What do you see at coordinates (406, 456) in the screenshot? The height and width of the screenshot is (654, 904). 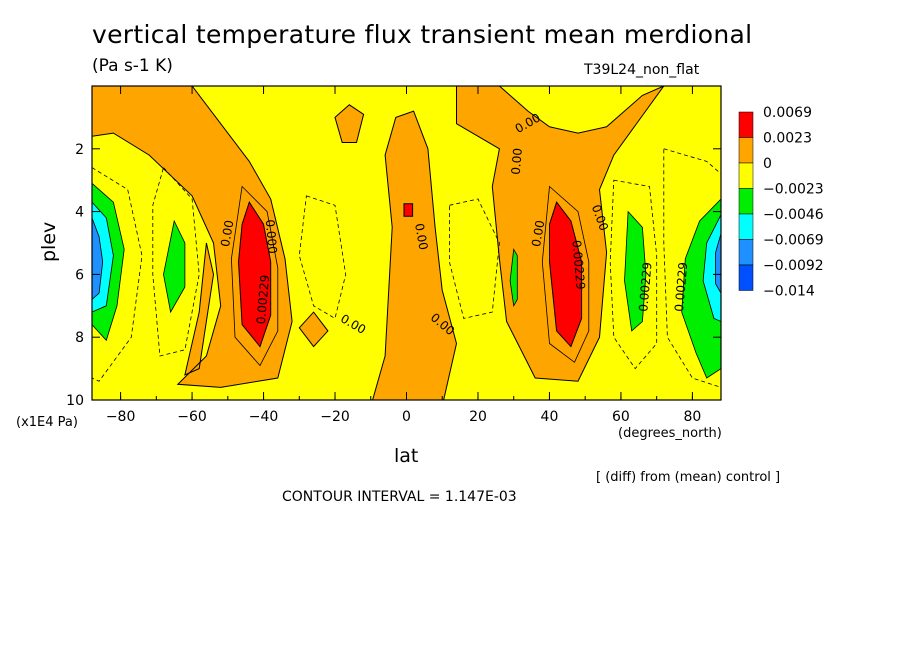 I see `x-axis-label: lat` at bounding box center [406, 456].